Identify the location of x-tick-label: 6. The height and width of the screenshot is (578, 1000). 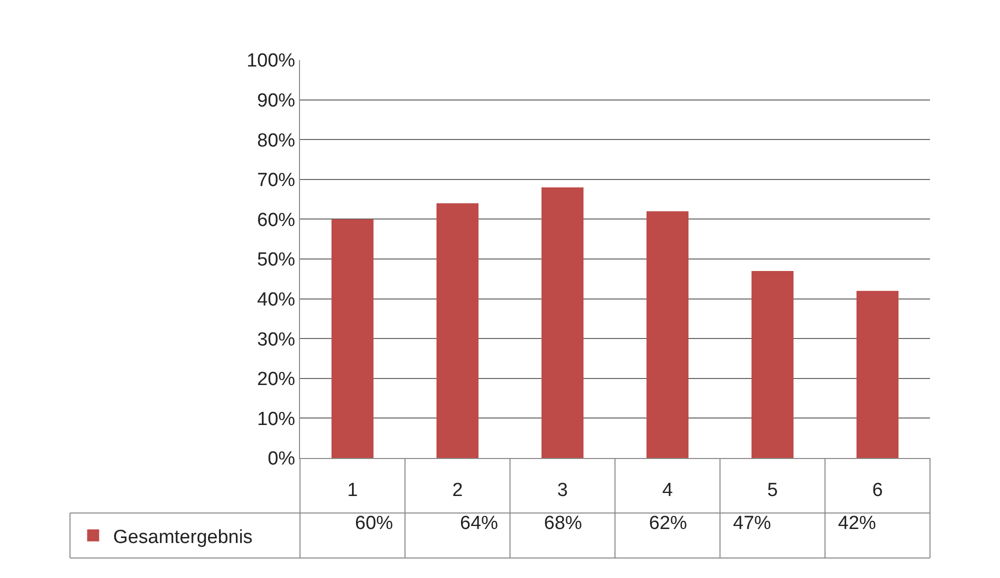
(877, 490).